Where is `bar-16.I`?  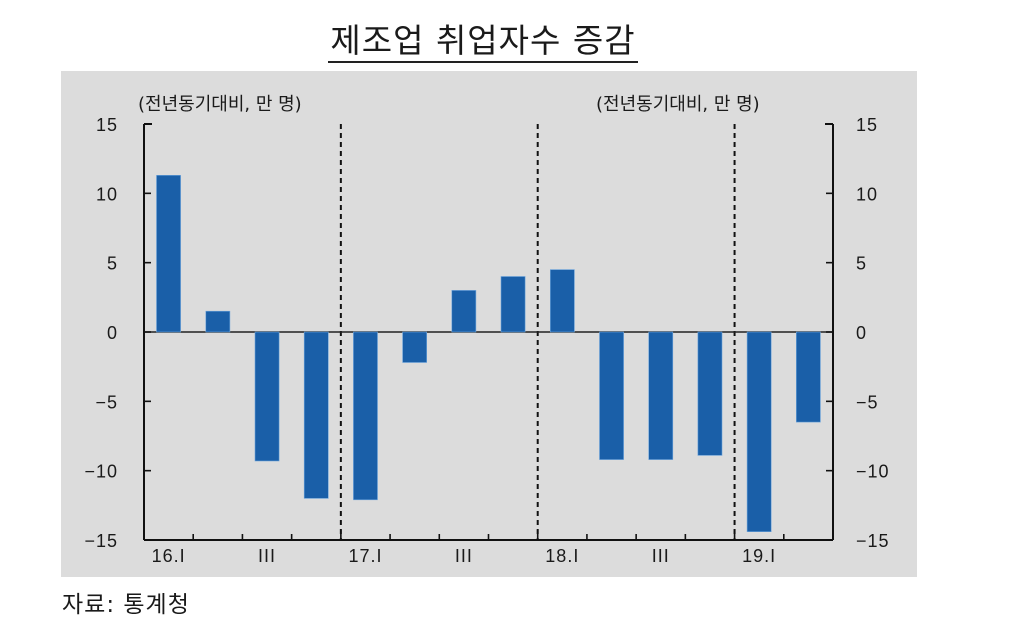
bar-16.I is located at coordinates (168, 254).